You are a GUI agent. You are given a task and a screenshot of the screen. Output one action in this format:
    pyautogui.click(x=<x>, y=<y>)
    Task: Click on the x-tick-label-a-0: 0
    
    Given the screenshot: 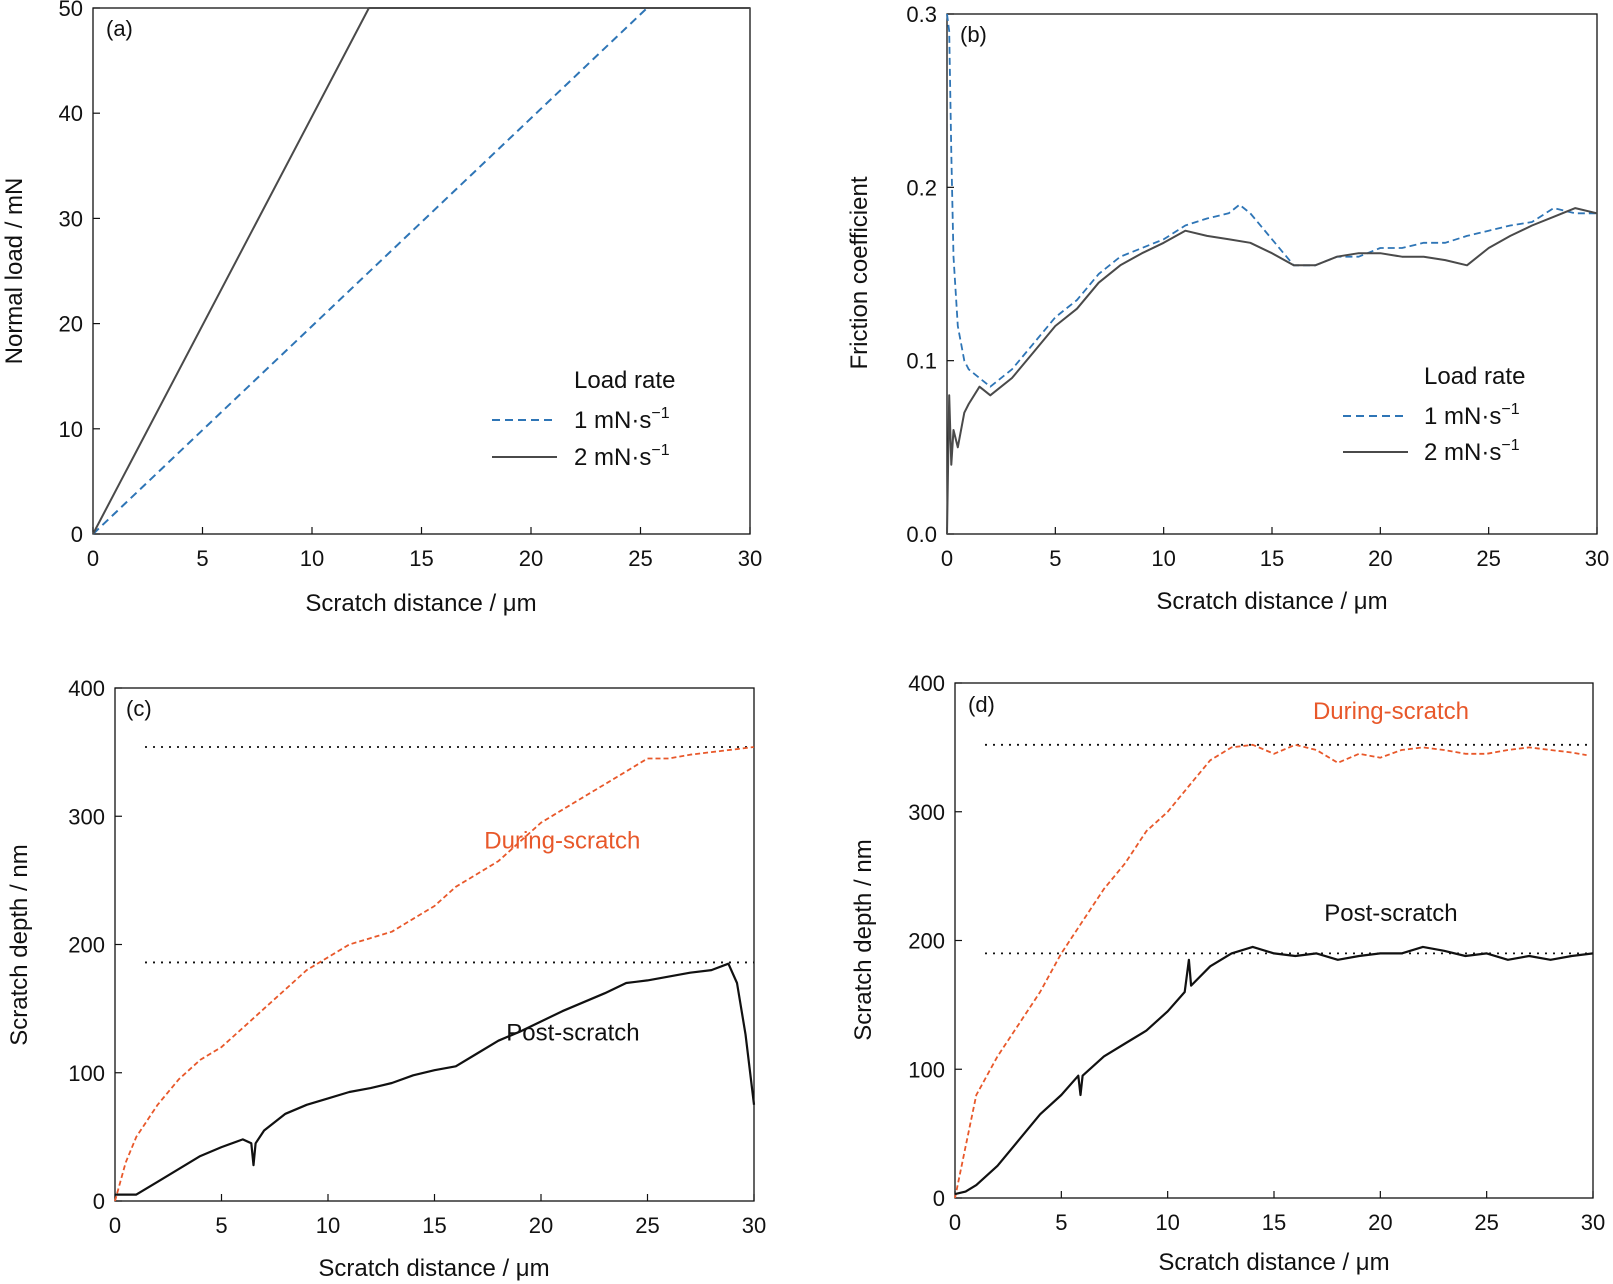 What is the action you would take?
    pyautogui.click(x=93, y=558)
    